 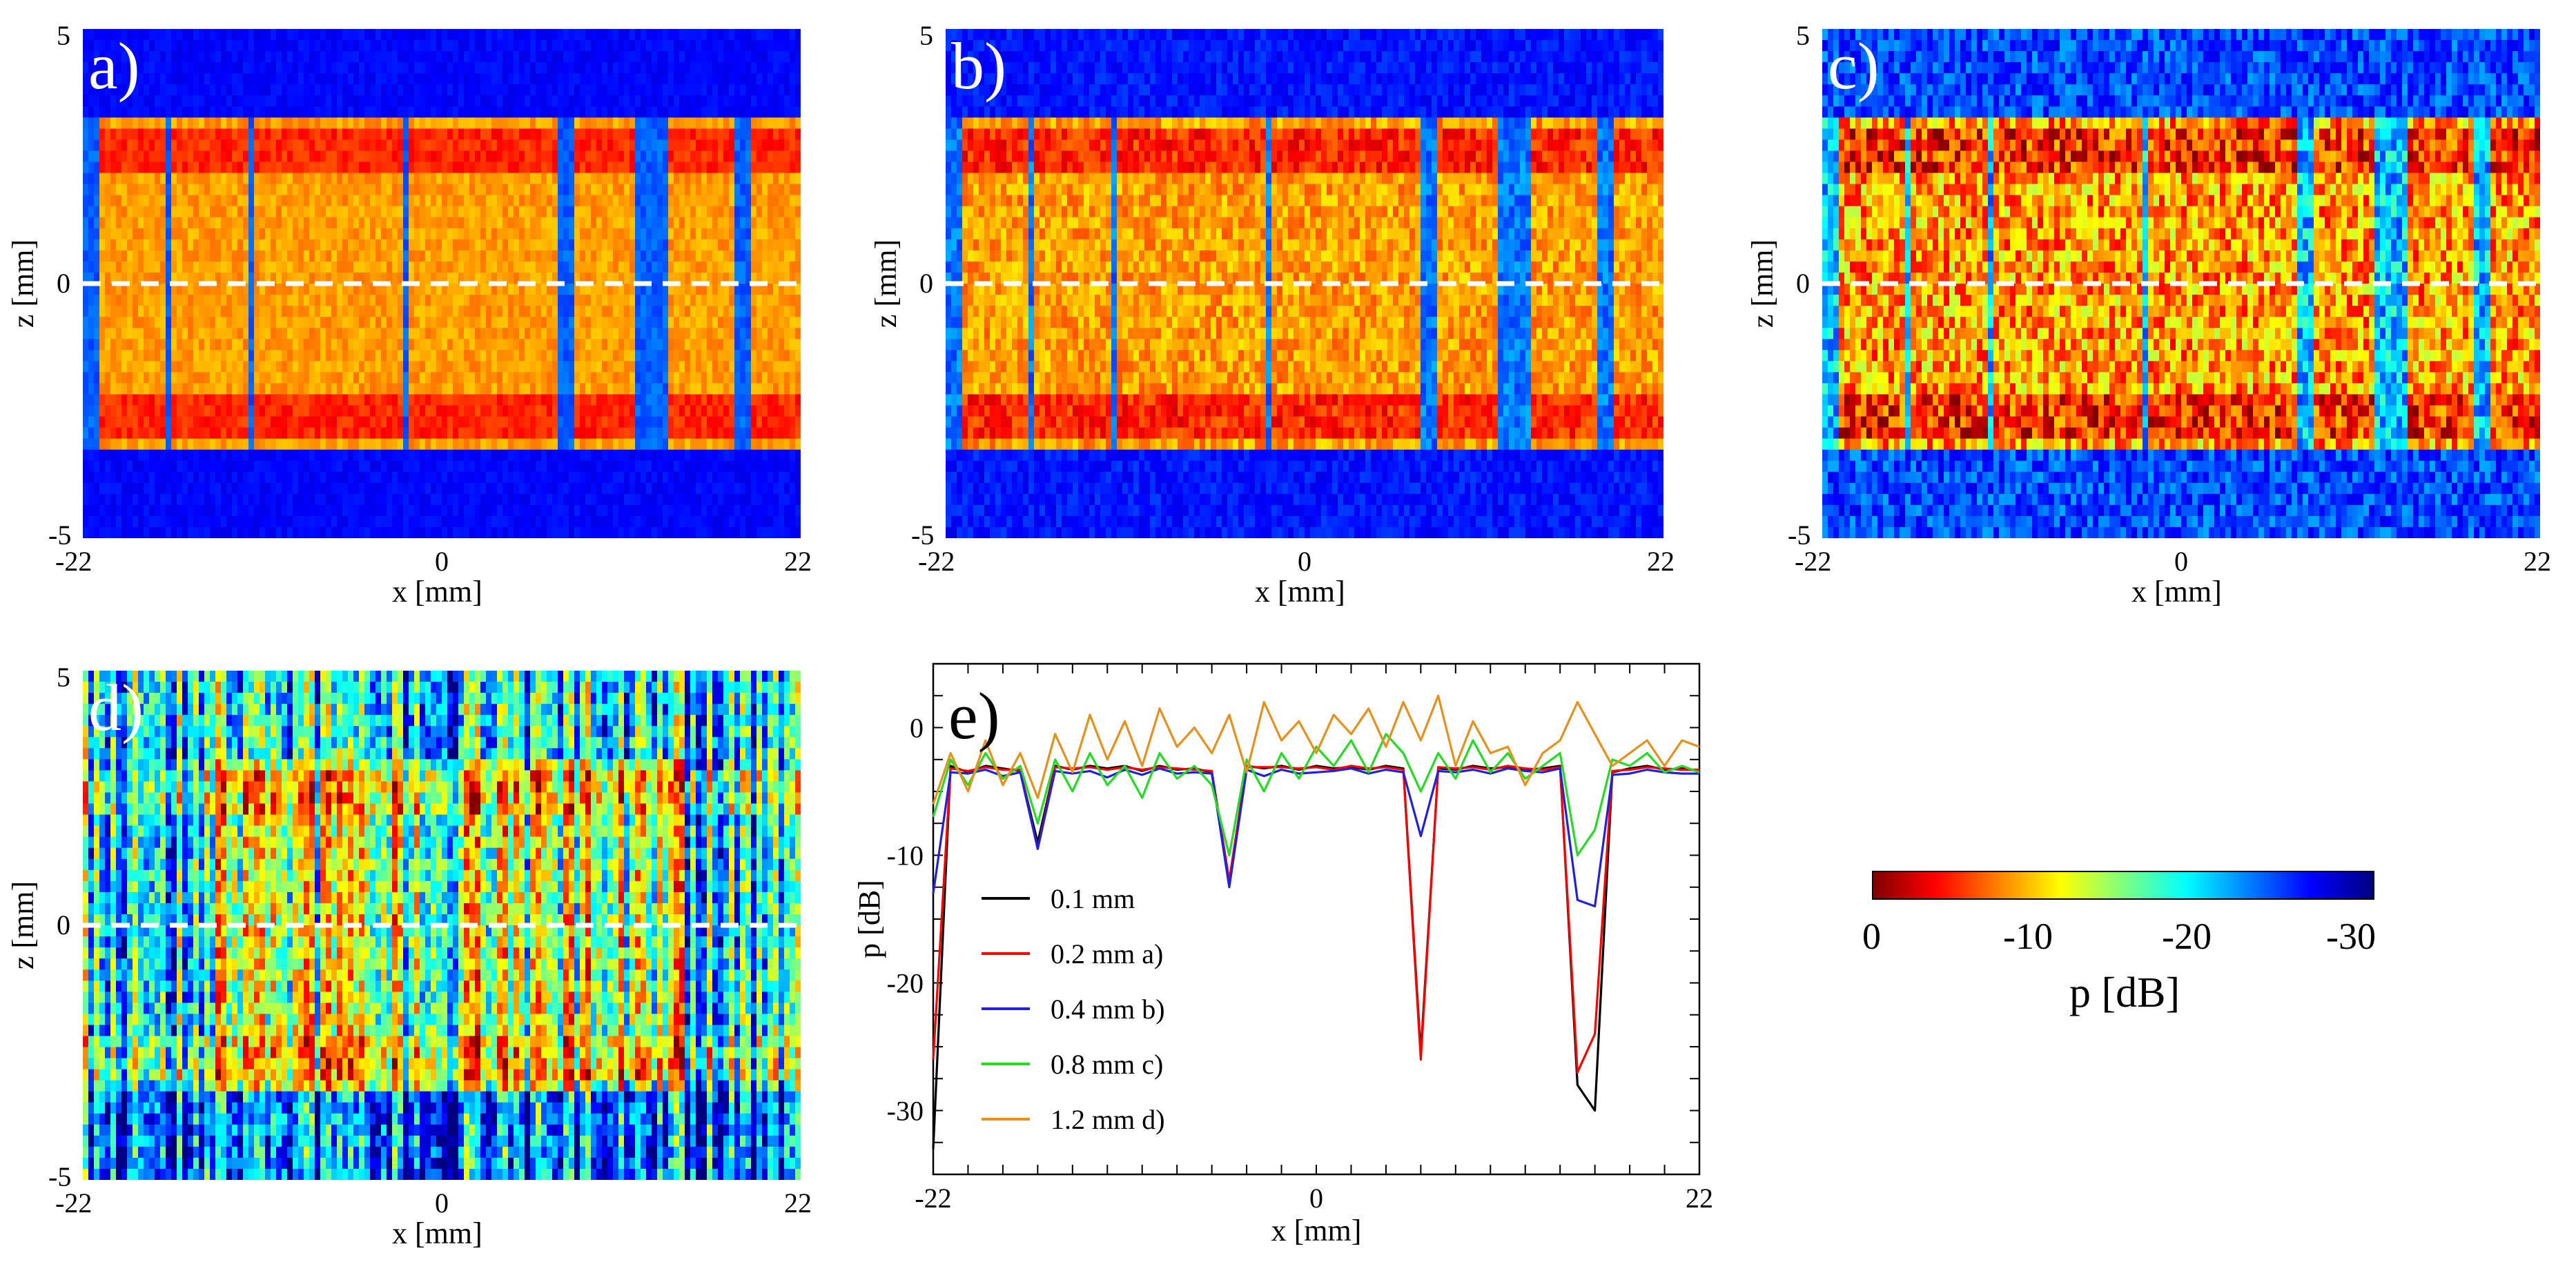 What do you see at coordinates (442, 1203) in the screenshot?
I see `xtick-mid-d: 0` at bounding box center [442, 1203].